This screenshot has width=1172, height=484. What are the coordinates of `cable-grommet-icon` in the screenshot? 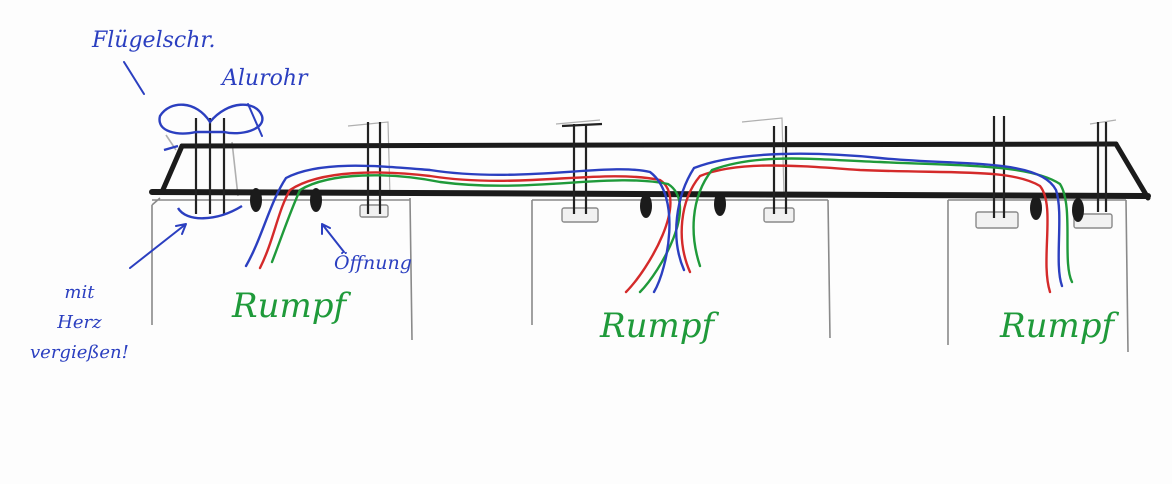 It's located at (667, 205).